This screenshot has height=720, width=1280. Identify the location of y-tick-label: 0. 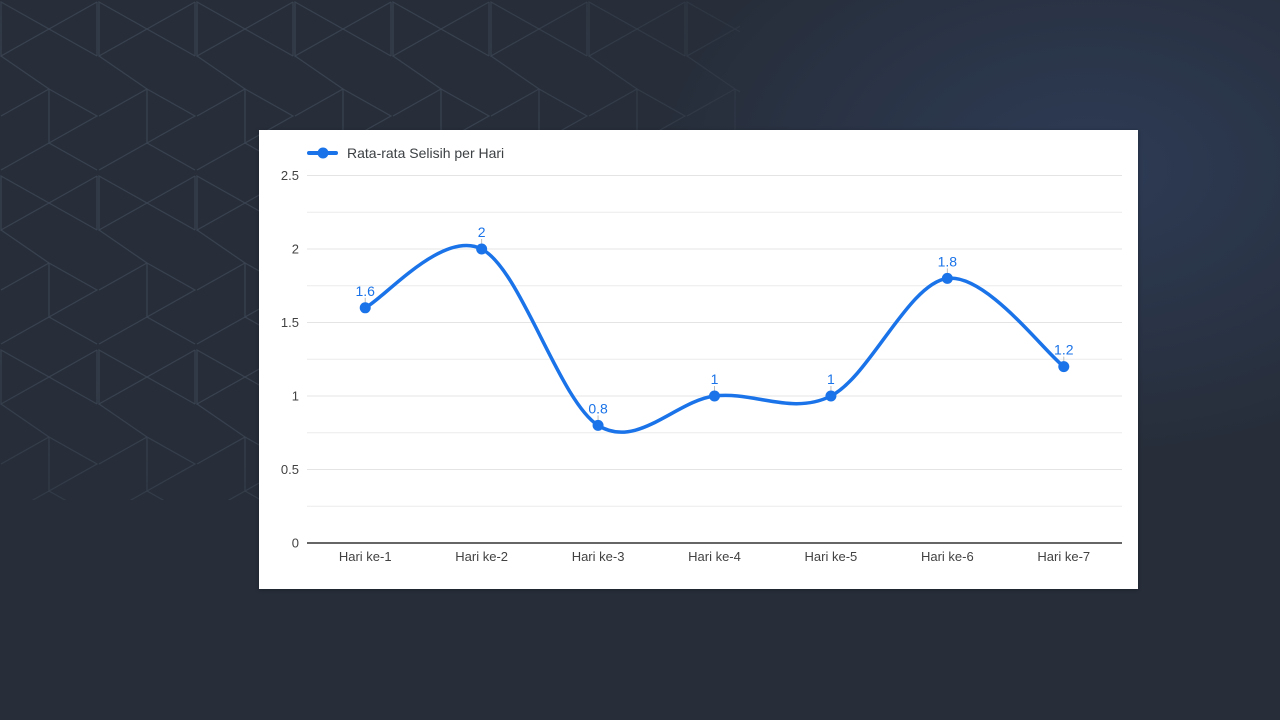
(295, 543).